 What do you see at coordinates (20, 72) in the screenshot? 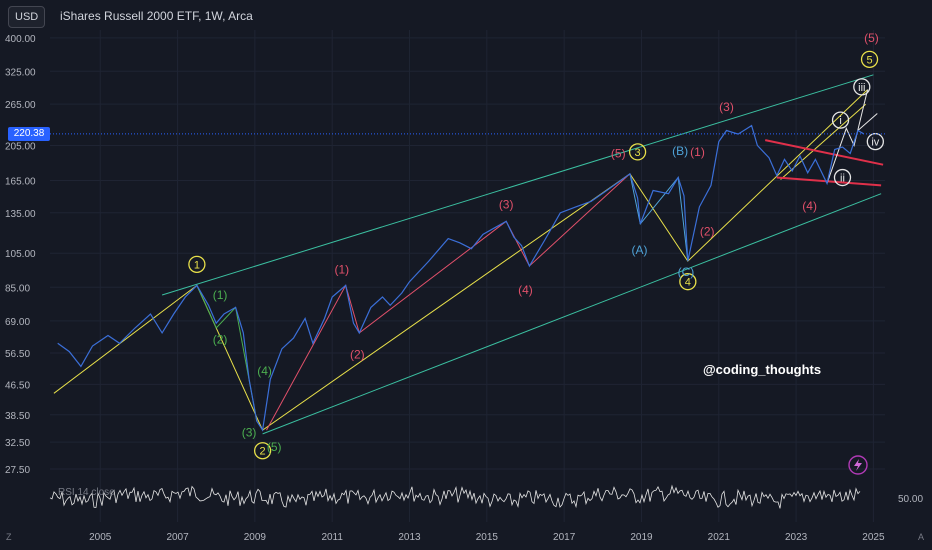
I see `y-tick-label: 325.00` at bounding box center [20, 72].